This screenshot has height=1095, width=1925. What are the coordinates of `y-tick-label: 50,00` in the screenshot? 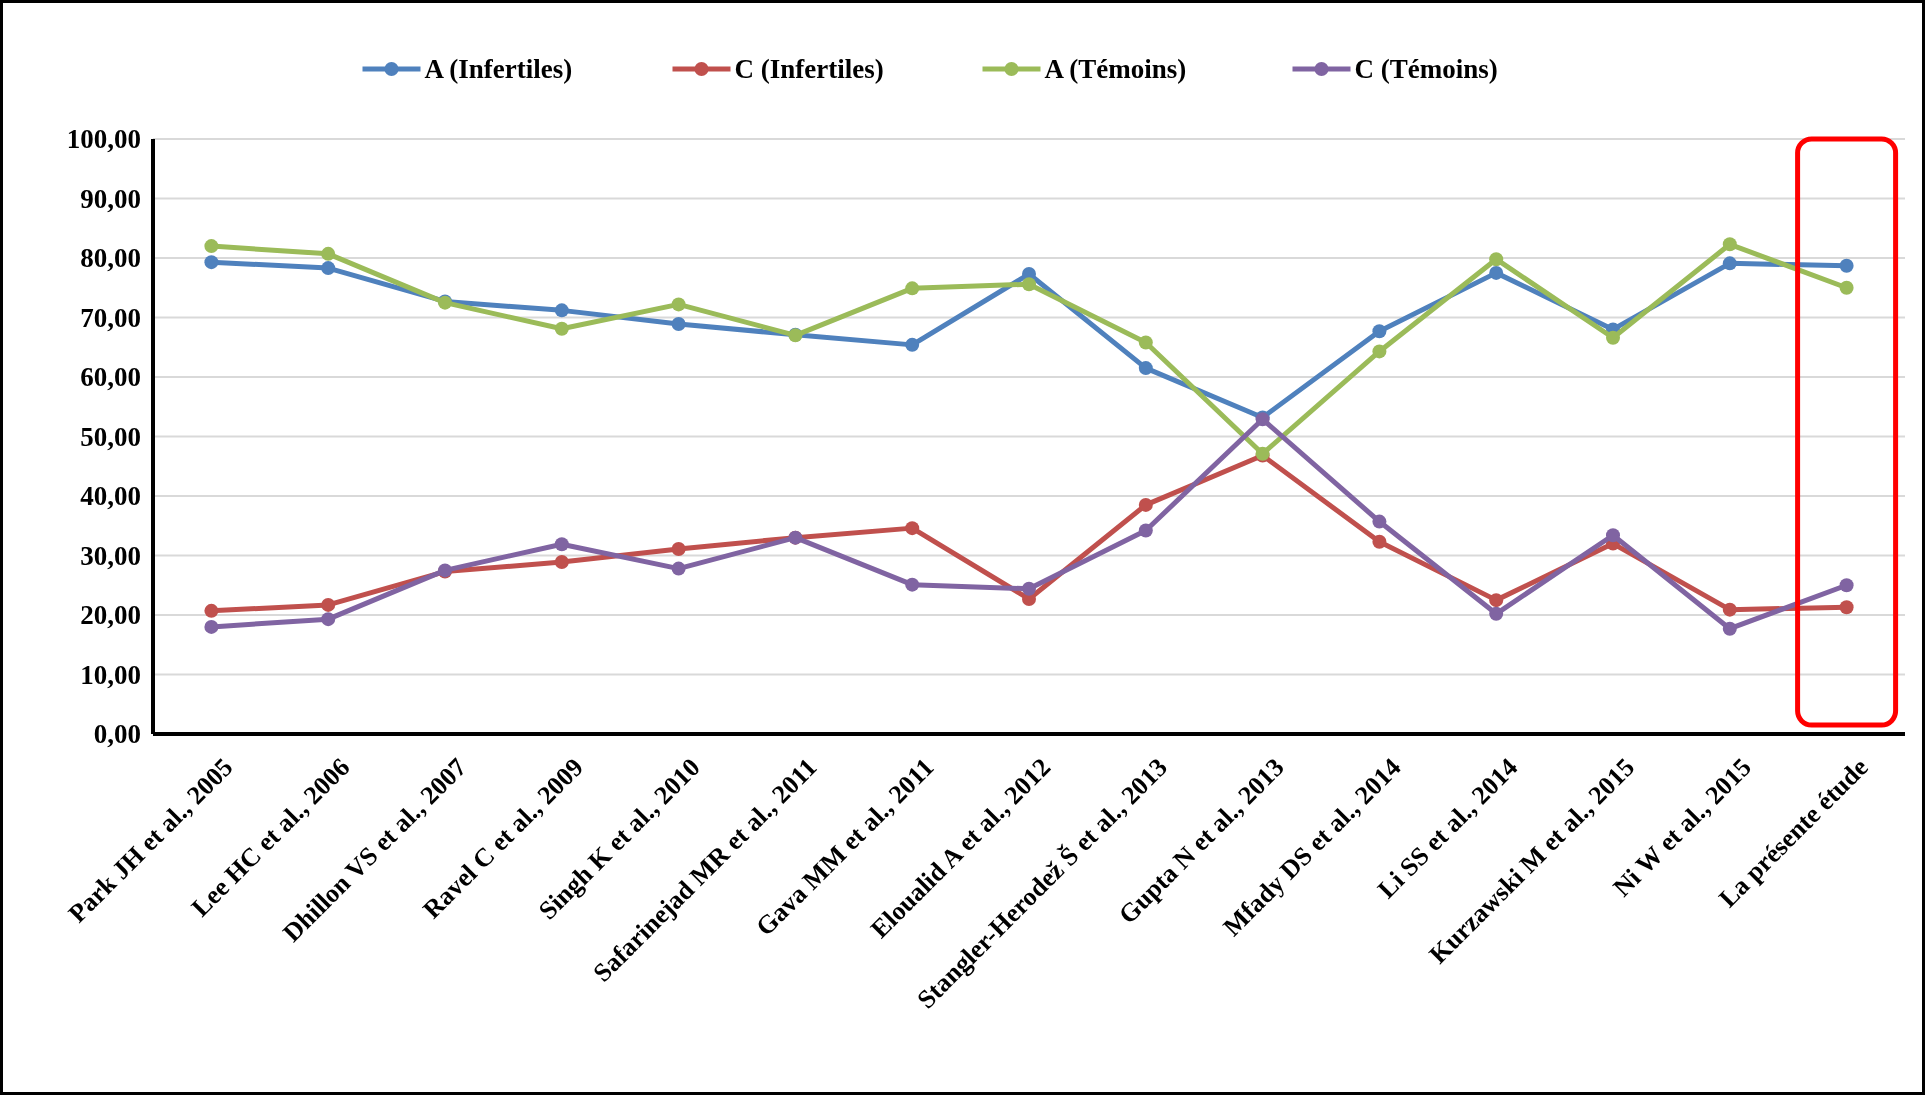 It's located at (110, 436).